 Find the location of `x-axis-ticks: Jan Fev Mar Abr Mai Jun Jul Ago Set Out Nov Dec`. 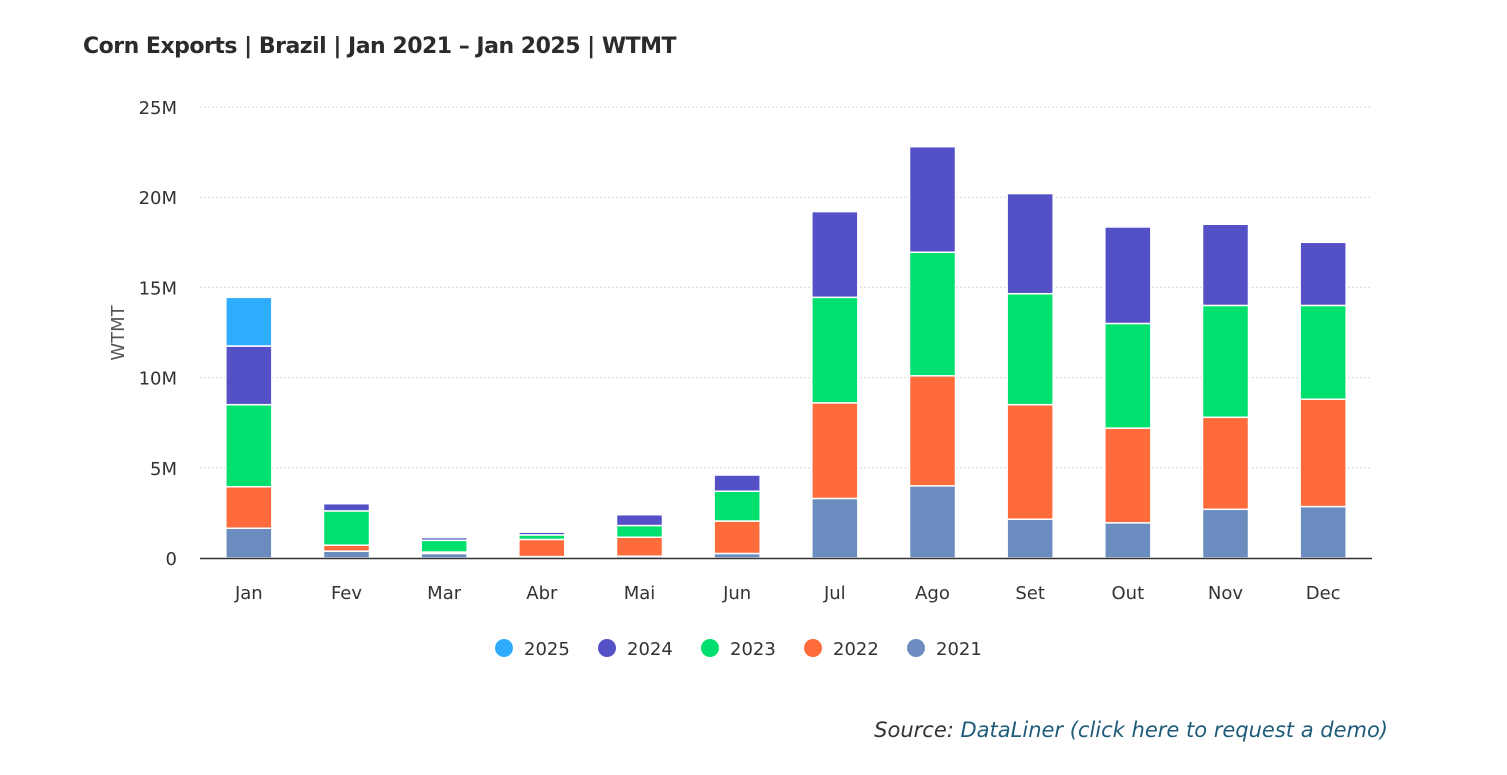

x-axis-ticks: Jan Fev Mar Abr Mai Jun Jul Ago Set Out Nov Dec is located at coordinates (787, 593).